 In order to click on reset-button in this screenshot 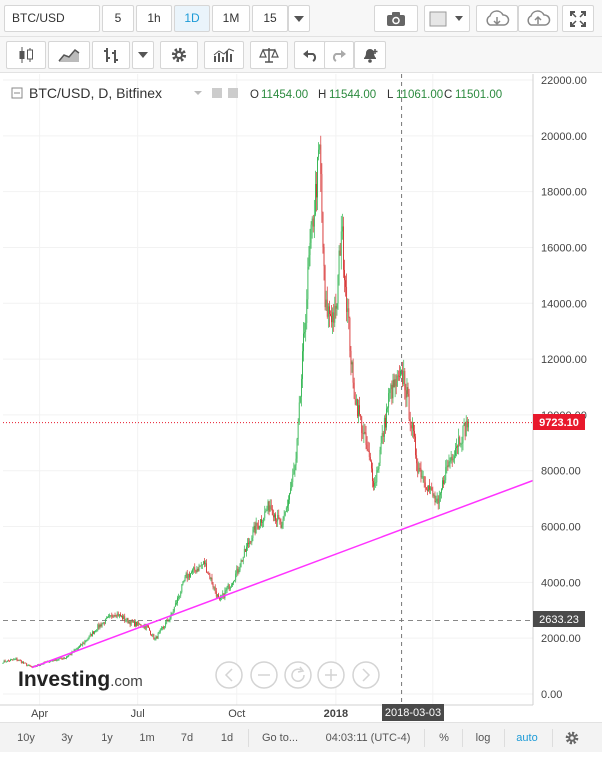, I will do `click(298, 675)`.